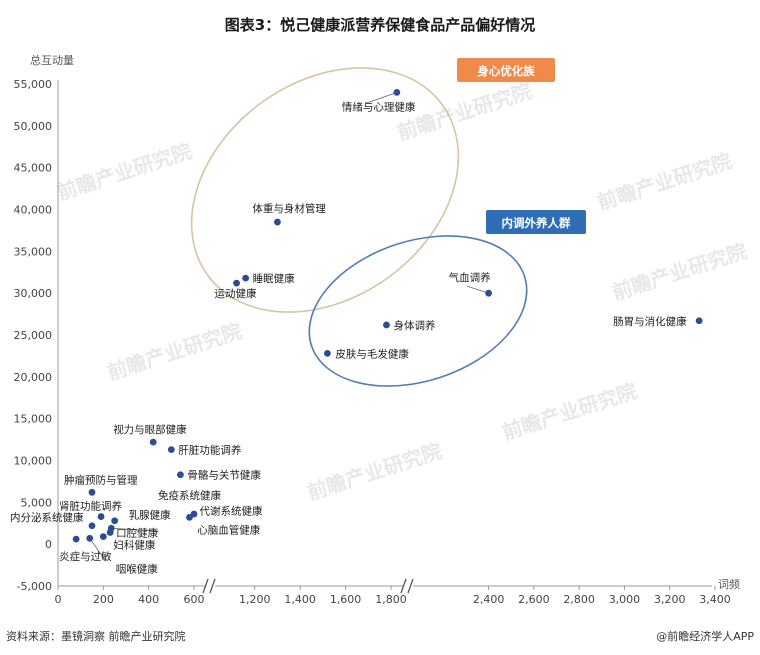 The height and width of the screenshot is (655, 760). What do you see at coordinates (289, 208) in the screenshot?
I see `data-label: 体重与身材管理` at bounding box center [289, 208].